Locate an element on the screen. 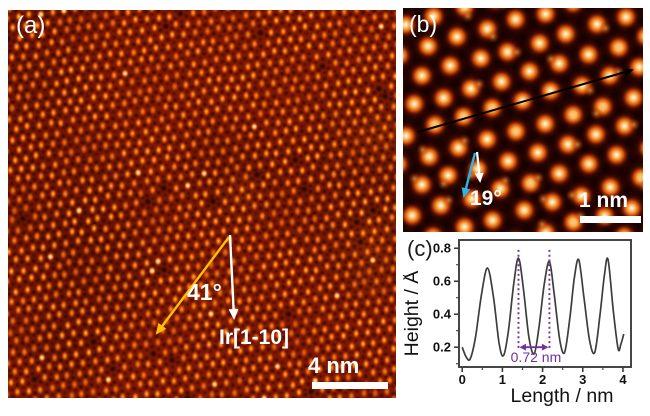  panel-b-scalebar-label: 1 nm is located at coordinates (604, 200).